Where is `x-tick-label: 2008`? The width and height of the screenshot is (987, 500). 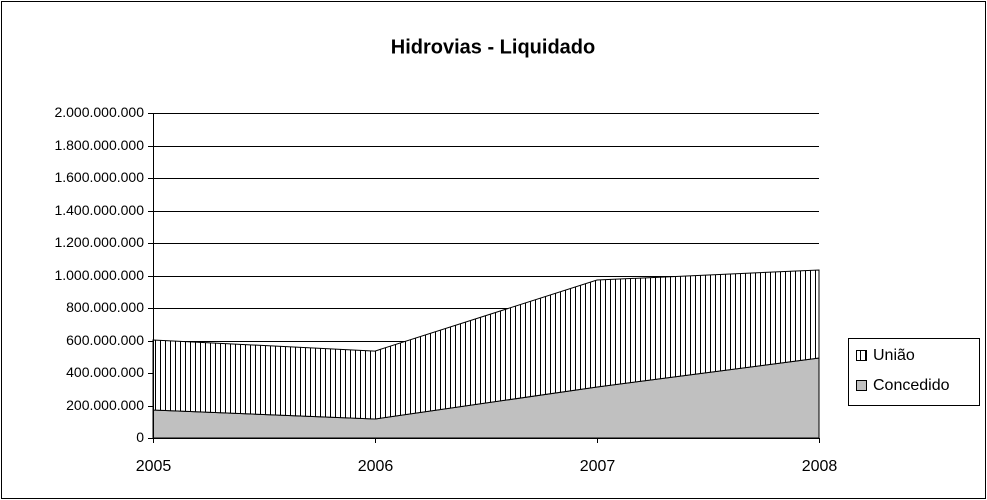 x-tick-label: 2008 is located at coordinates (820, 466).